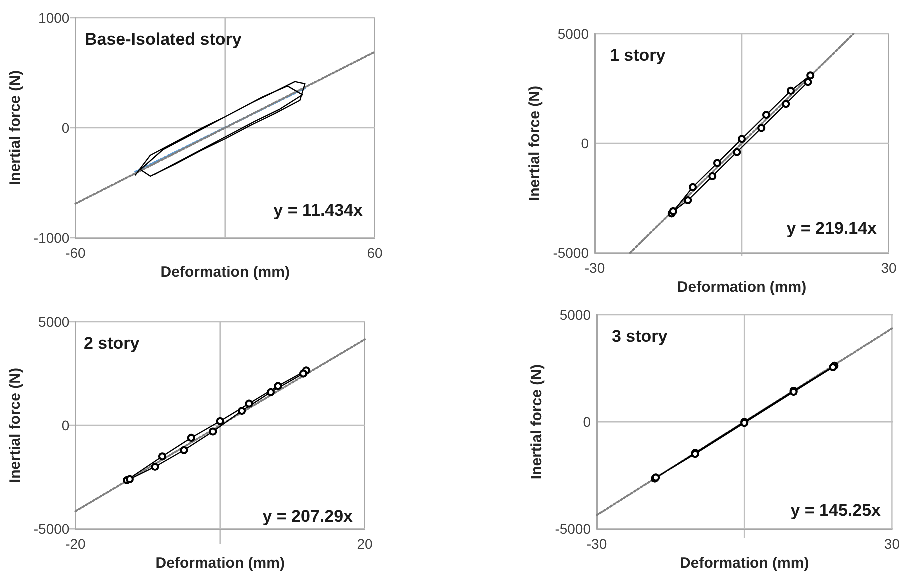  Describe the element at coordinates (638, 55) in the screenshot. I see `text: 1 story` at that location.